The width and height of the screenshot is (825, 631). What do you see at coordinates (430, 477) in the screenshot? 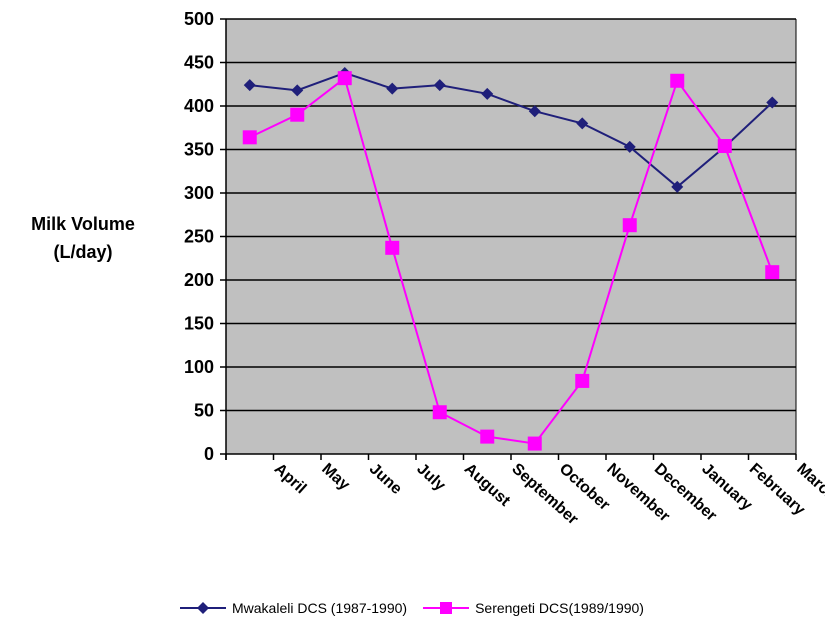
I see `x-tick-label: July` at bounding box center [430, 477].